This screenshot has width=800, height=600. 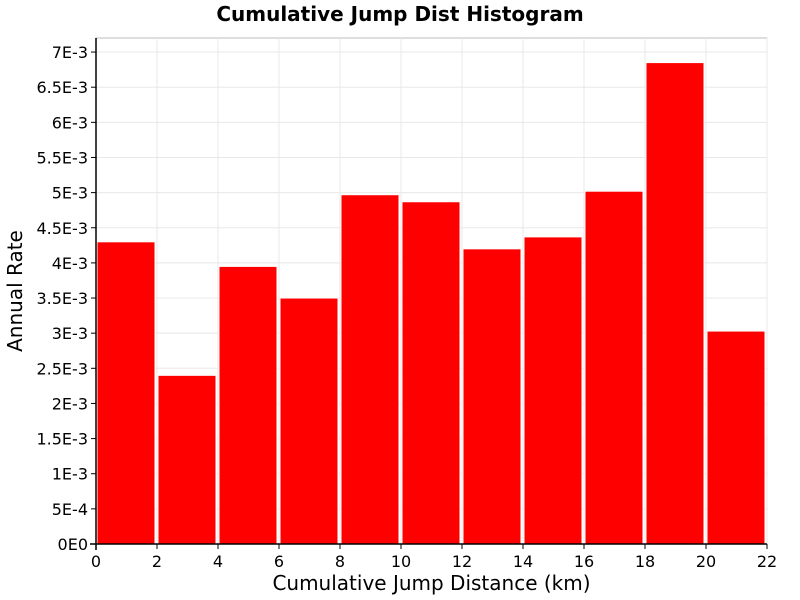 What do you see at coordinates (70, 52) in the screenshot?
I see `y-tick-label: 7E-3` at bounding box center [70, 52].